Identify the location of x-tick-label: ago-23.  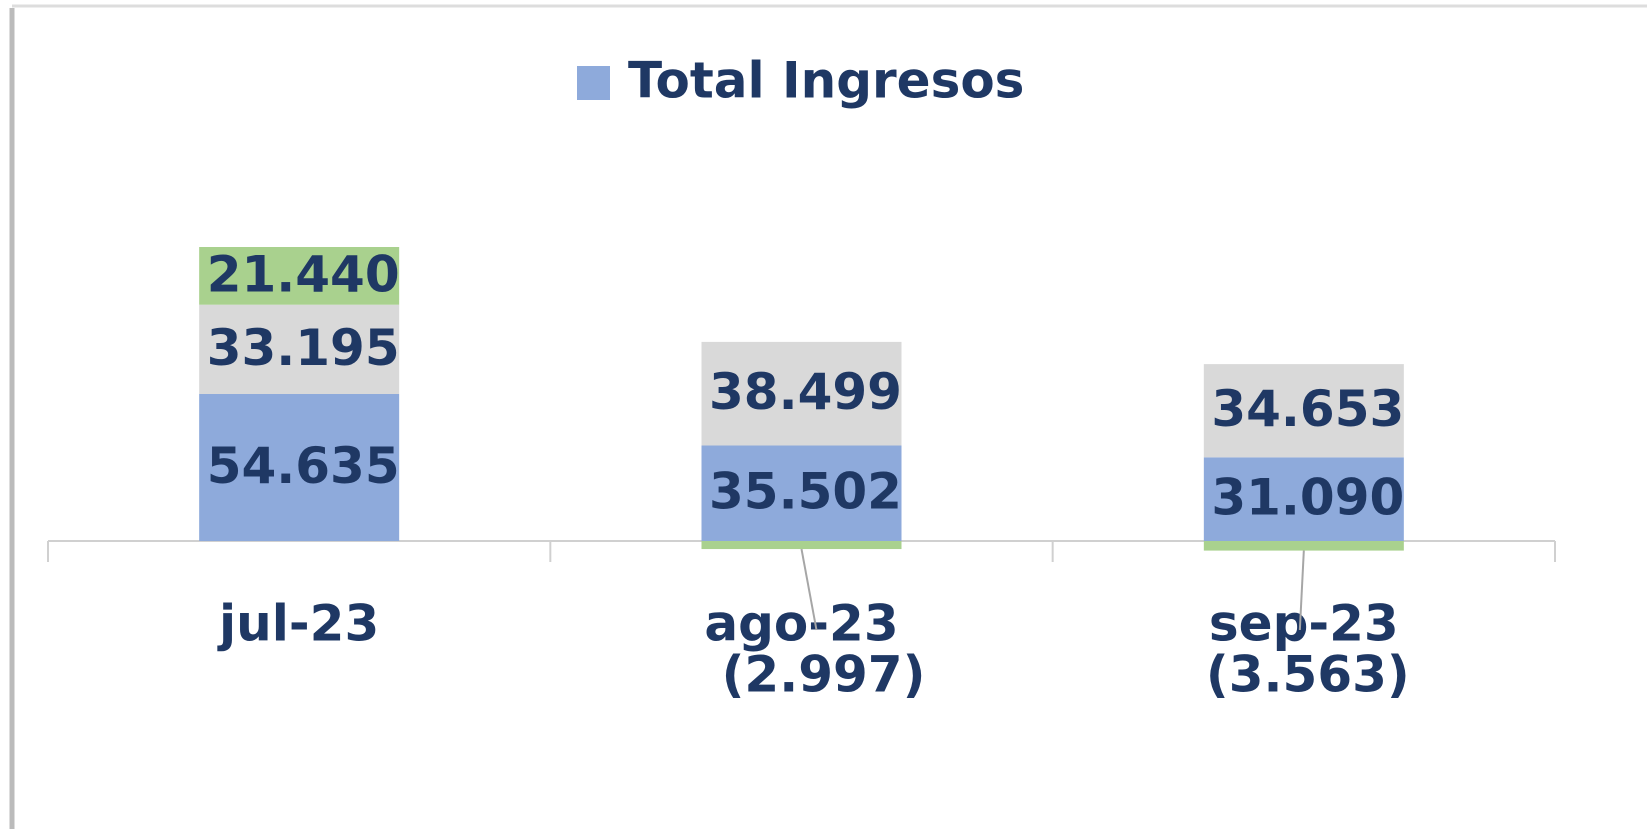
(801, 624).